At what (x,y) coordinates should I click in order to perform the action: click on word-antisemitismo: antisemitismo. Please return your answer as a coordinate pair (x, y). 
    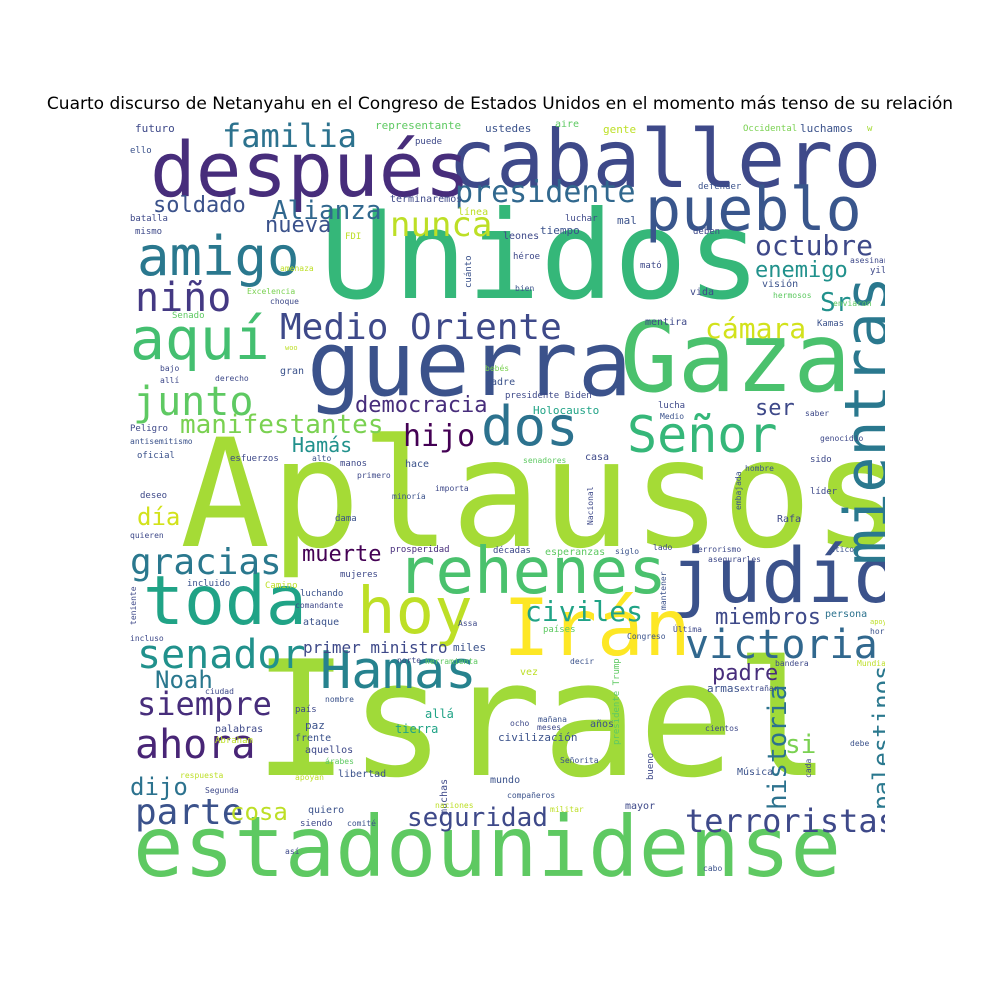
    Looking at the image, I should click on (161, 441).